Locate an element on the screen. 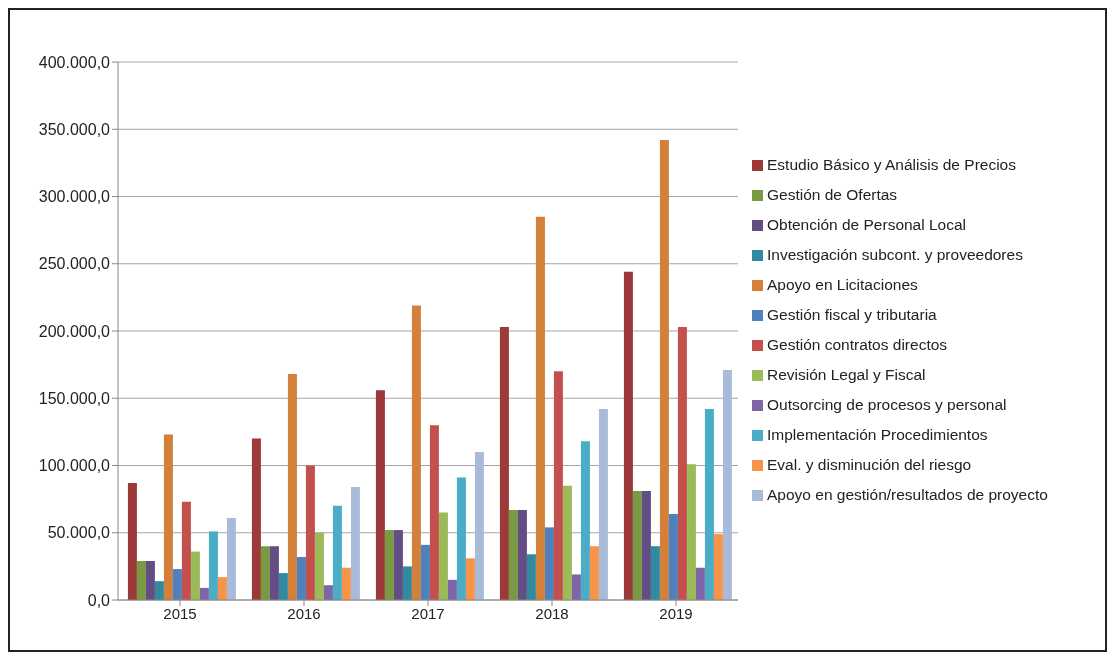 This screenshot has width=1113, height=658. legend-label: Outsorcing de procesos y personal is located at coordinates (887, 404).